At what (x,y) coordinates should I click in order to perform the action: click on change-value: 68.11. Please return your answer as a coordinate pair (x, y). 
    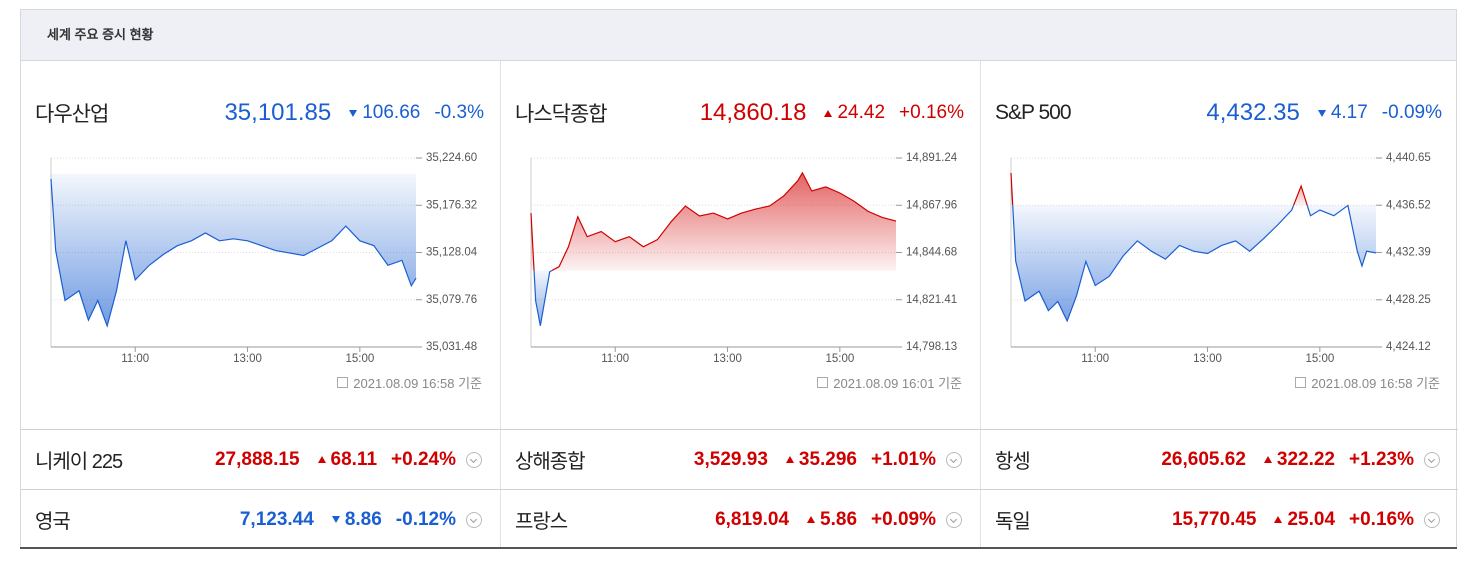
    Looking at the image, I should click on (354, 459).